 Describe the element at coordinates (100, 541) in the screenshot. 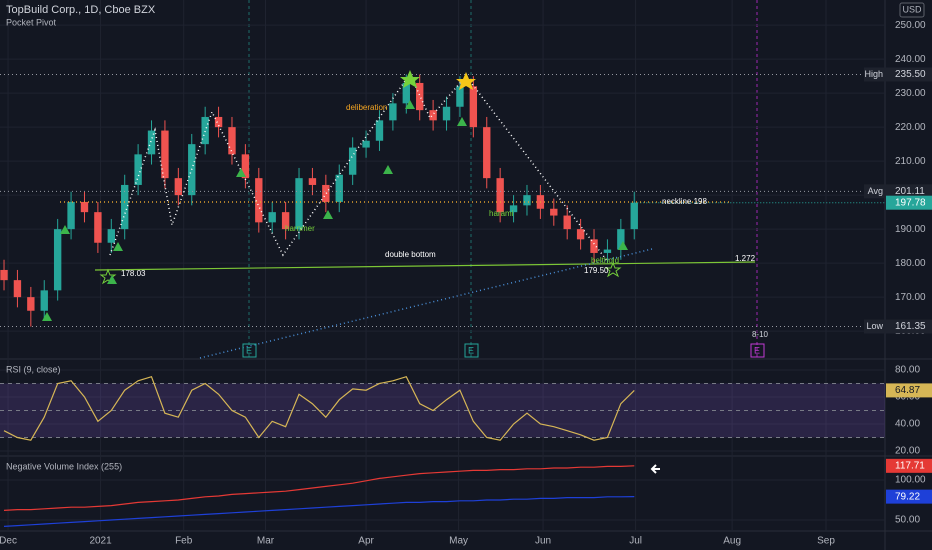

I see `x-tick-label: 2021` at that location.